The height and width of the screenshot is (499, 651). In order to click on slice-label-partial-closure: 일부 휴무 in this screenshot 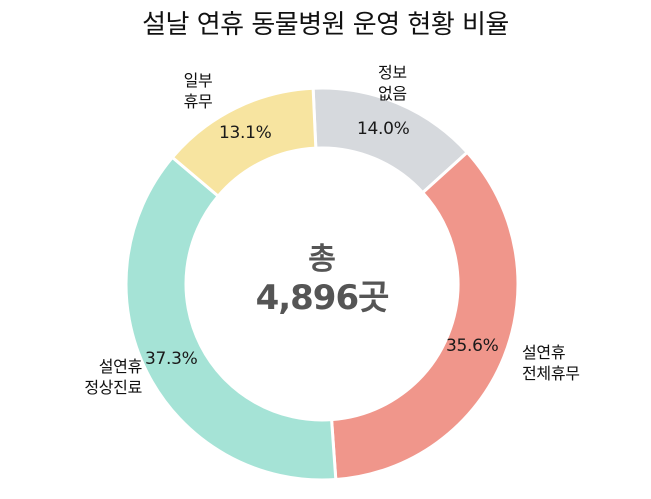, I will do `click(198, 91)`.